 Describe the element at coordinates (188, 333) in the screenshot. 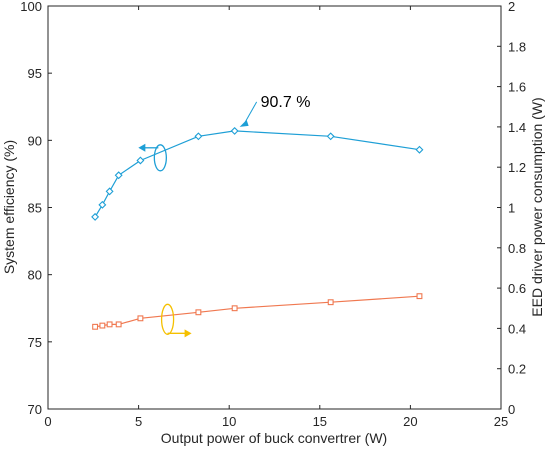

I see `right-arrow-icon` at that location.